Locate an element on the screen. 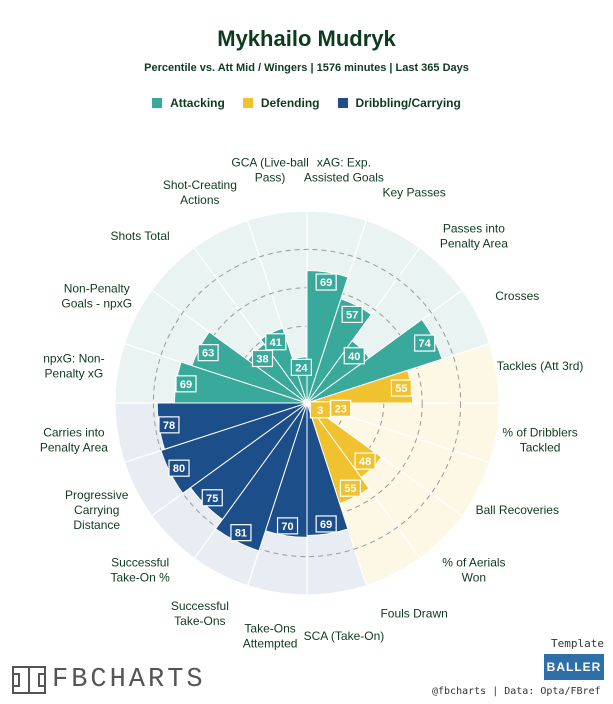 The width and height of the screenshot is (613, 704). svg-text: 40 is located at coordinates (354, 357).